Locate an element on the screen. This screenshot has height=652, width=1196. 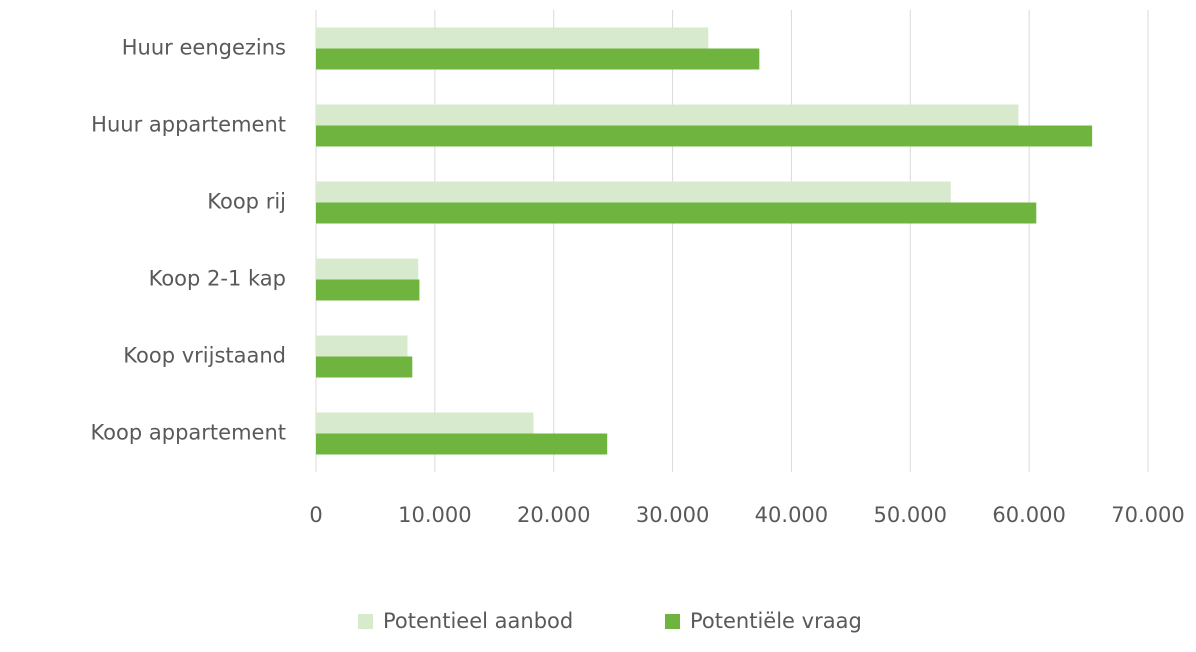
y-tick-label: Koop appartement is located at coordinates (188, 433).